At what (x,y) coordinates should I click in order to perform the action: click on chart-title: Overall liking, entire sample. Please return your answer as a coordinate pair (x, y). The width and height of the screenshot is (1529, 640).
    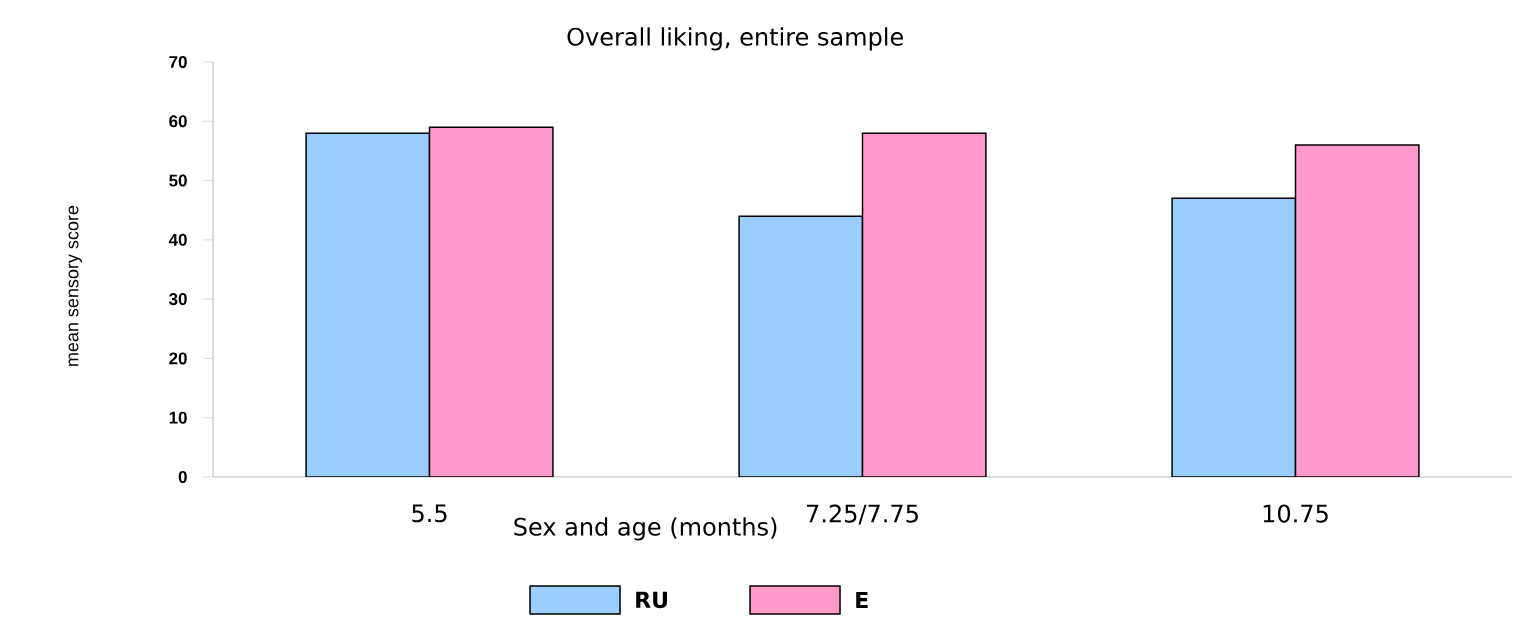
    Looking at the image, I should click on (735, 39).